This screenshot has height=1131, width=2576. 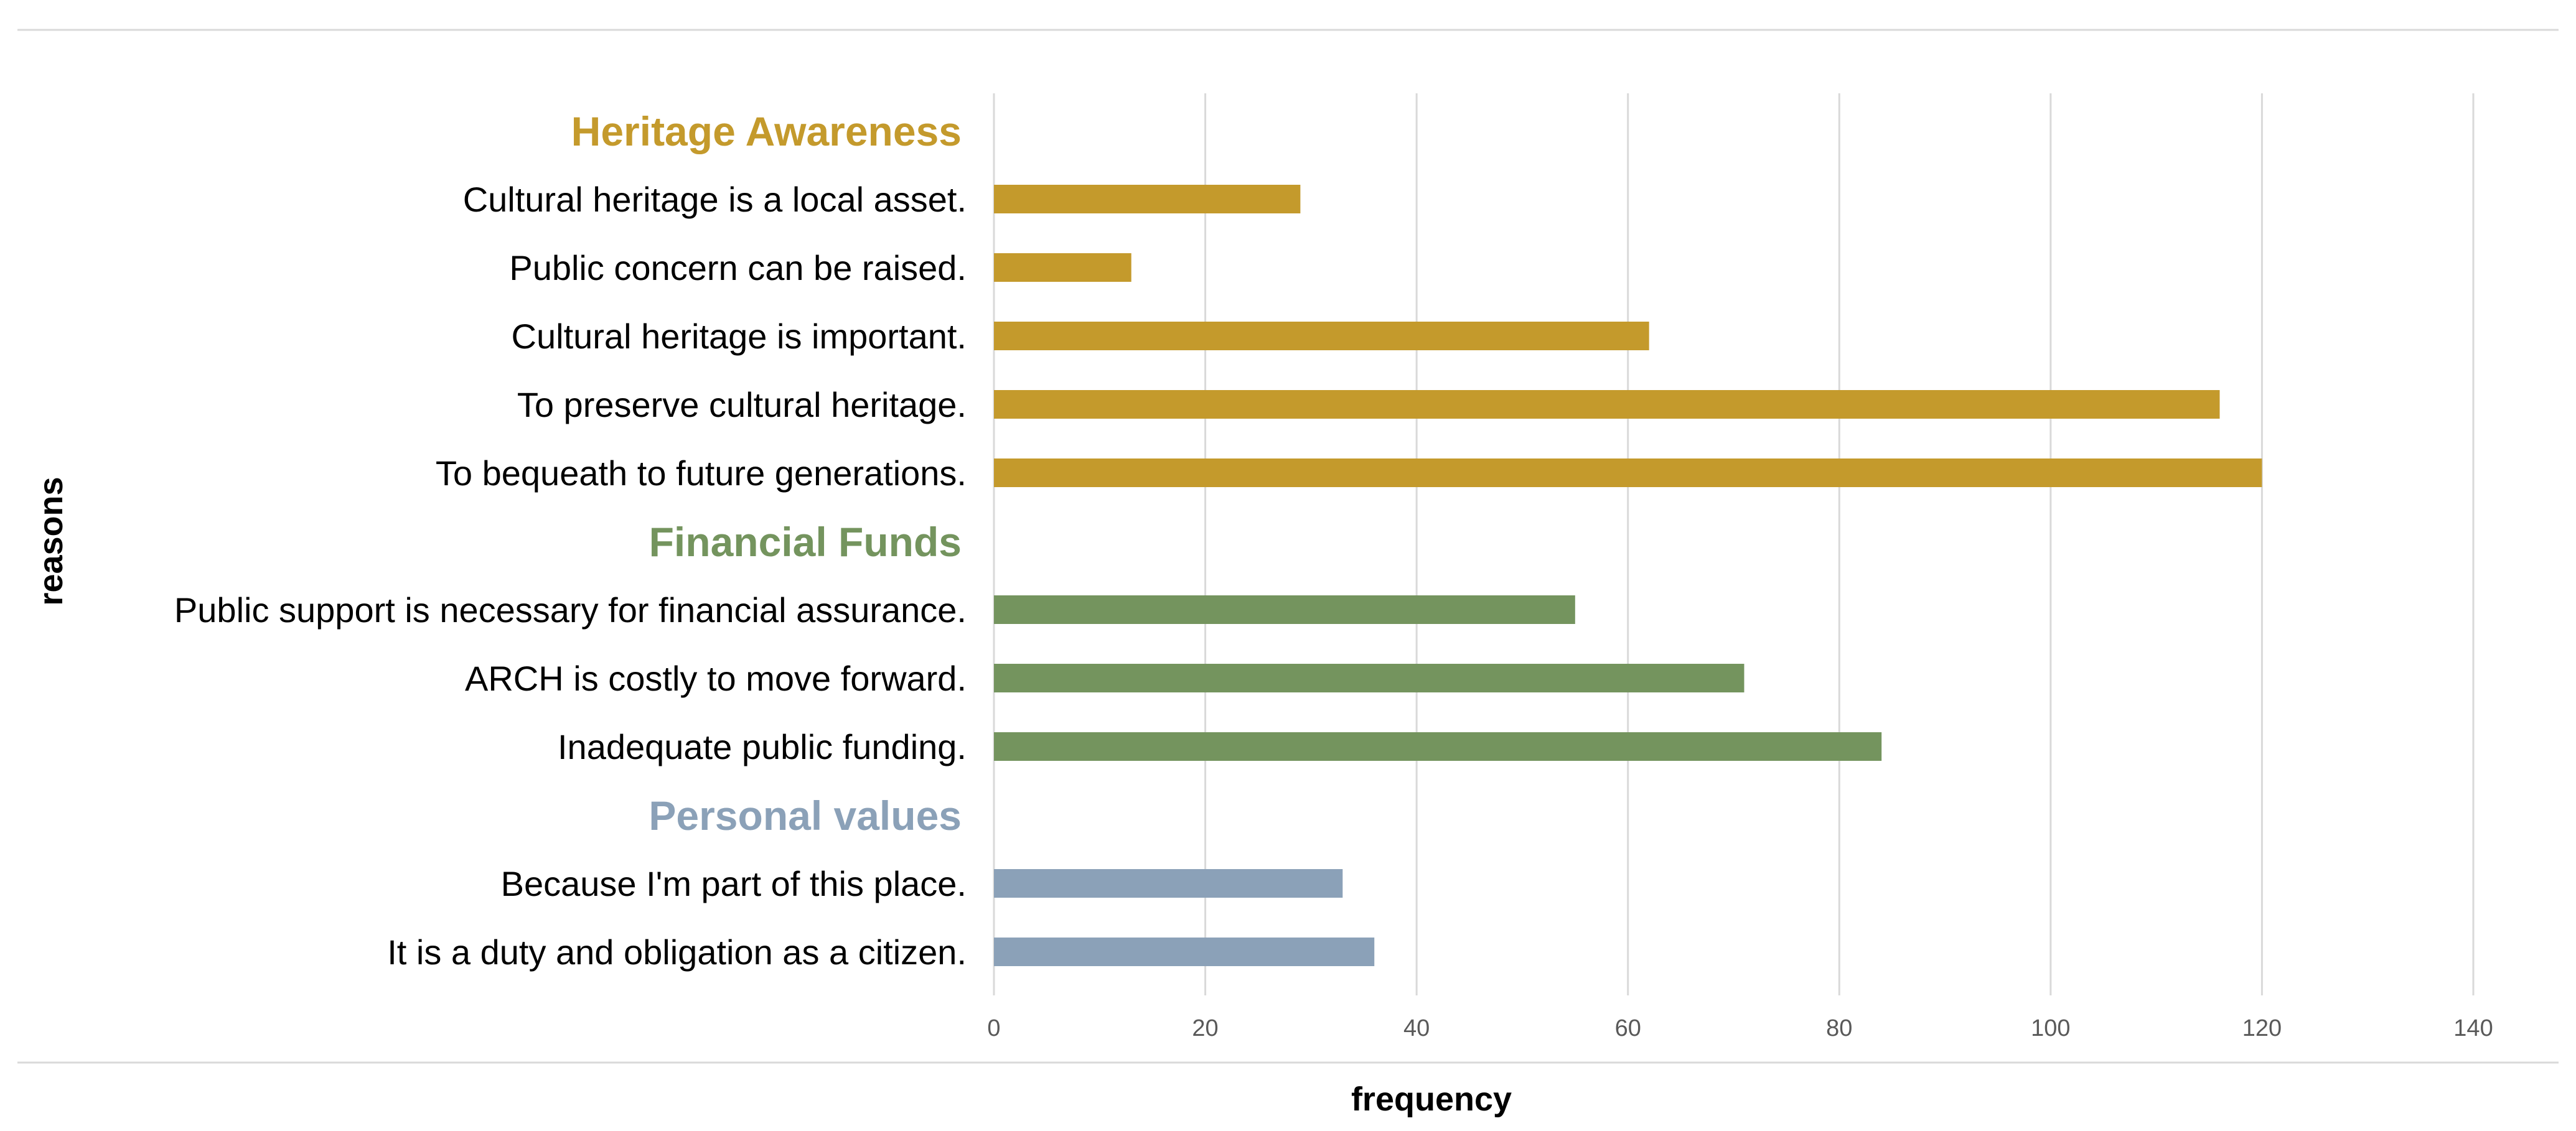 I want to click on x-axis-title: frequency, so click(x=1431, y=1099).